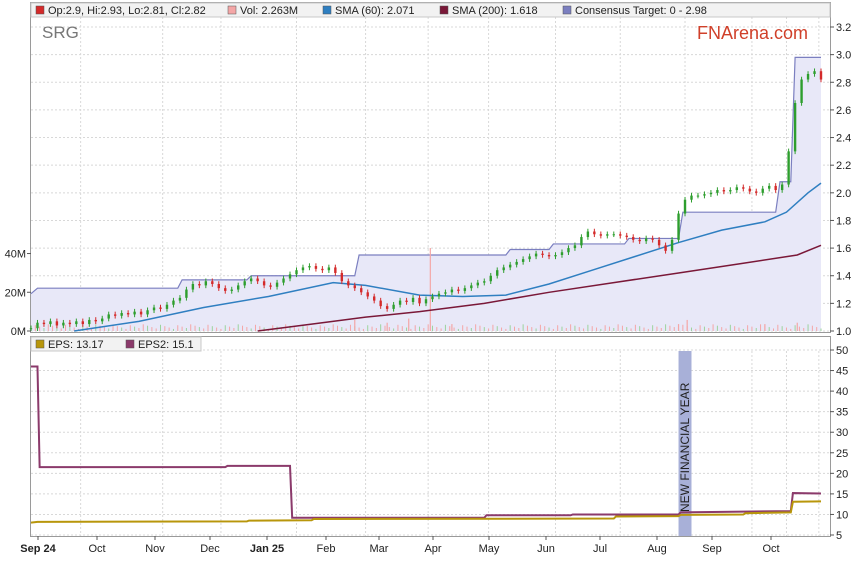 The image size is (859, 566). What do you see at coordinates (18, 332) in the screenshot?
I see `volume-y-tick-label: 0M` at bounding box center [18, 332].